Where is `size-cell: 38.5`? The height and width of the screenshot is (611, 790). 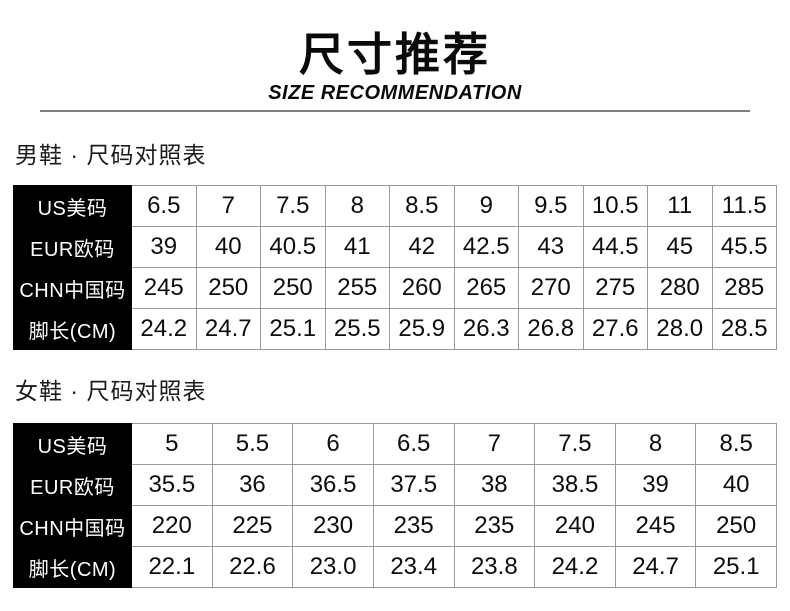
size-cell: 38.5 is located at coordinates (575, 485).